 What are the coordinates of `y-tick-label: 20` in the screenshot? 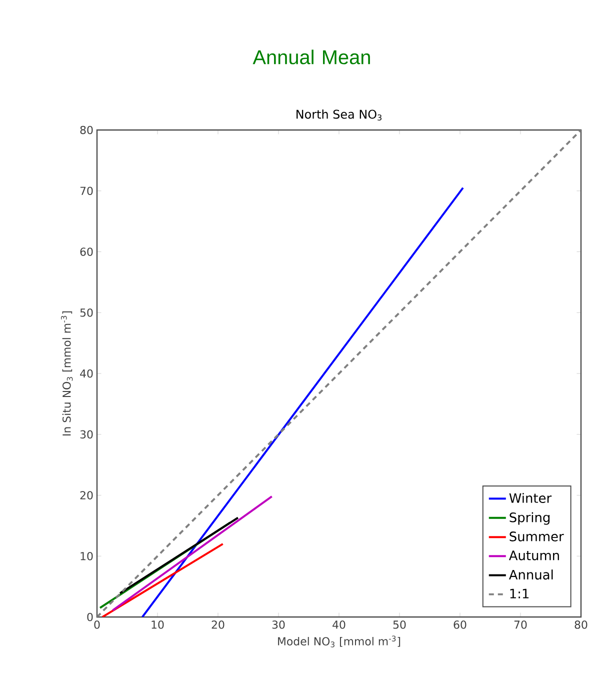 It's located at (86, 495).